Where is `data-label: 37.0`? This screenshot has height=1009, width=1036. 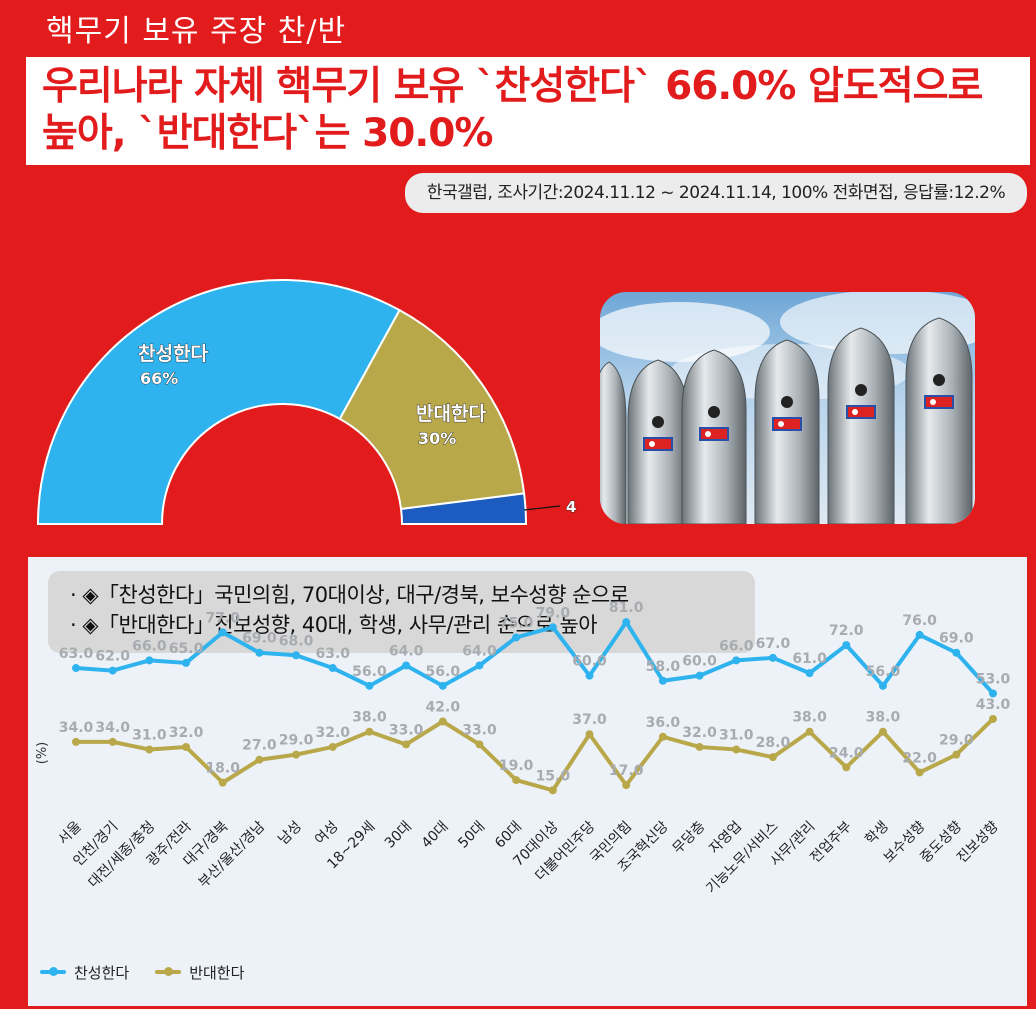 data-label: 37.0 is located at coordinates (589, 720).